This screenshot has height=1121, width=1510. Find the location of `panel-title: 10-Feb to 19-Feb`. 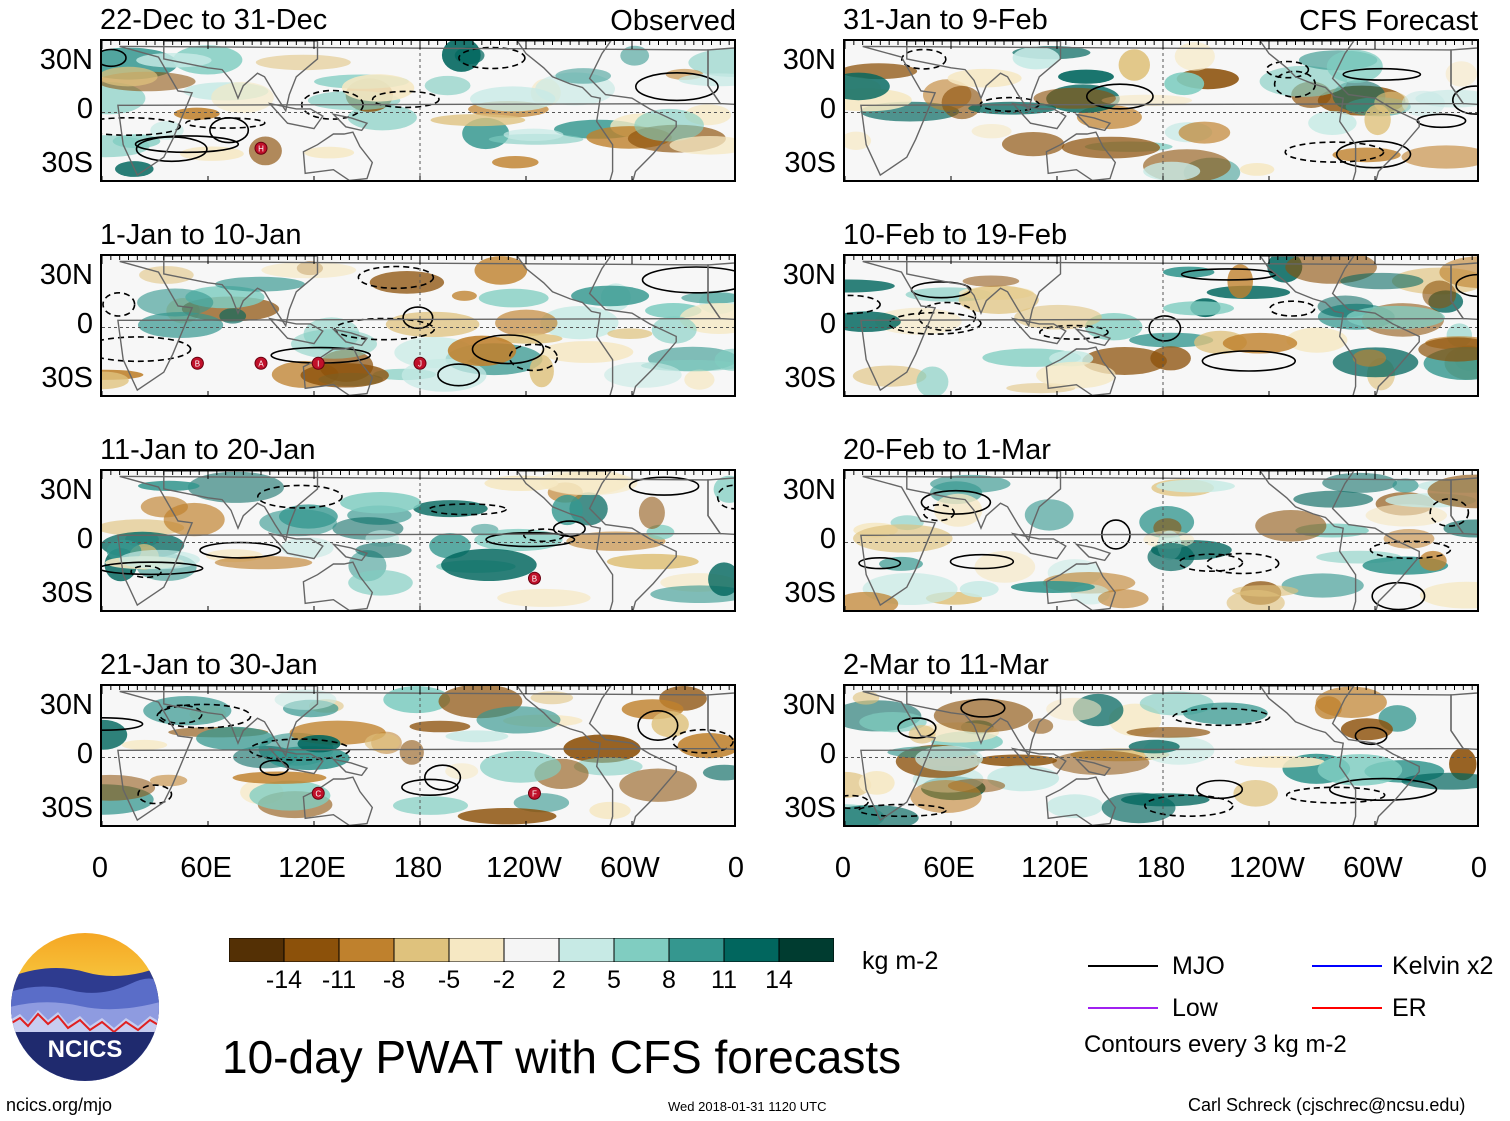

panel-title: 10-Feb to 19-Feb is located at coordinates (955, 235).